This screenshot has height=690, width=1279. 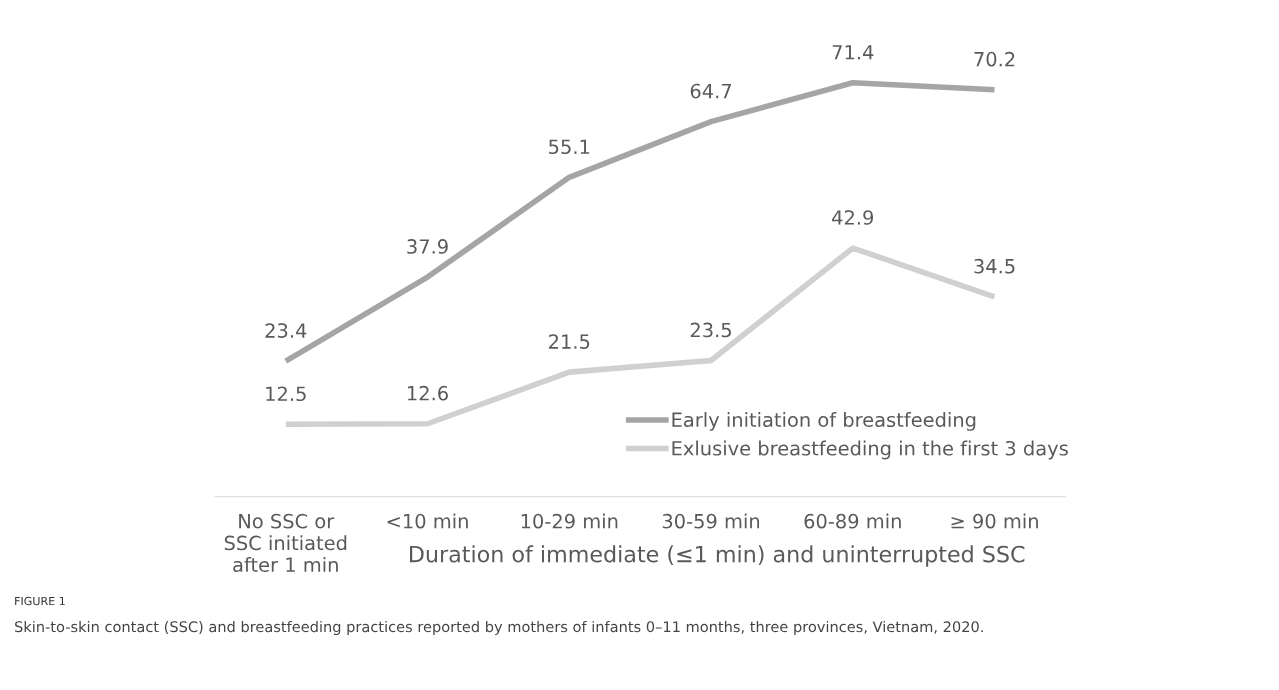 What do you see at coordinates (427, 246) in the screenshot?
I see `data-label: 37.9` at bounding box center [427, 246].